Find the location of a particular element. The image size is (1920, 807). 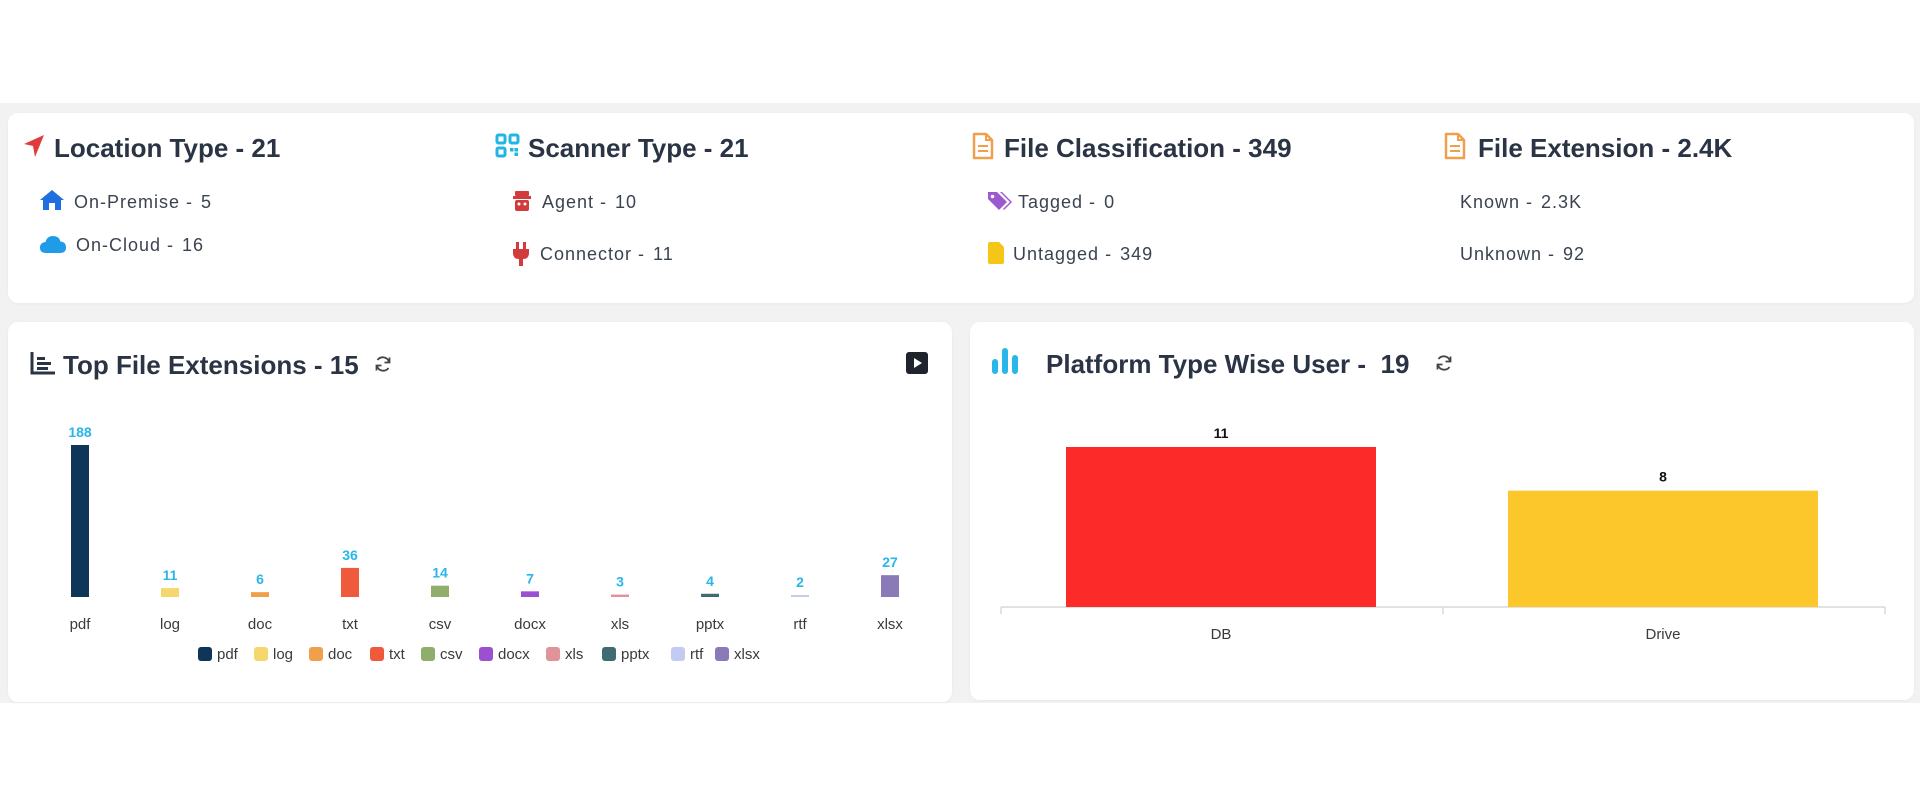

agent-label: Agent - is located at coordinates (575, 202).